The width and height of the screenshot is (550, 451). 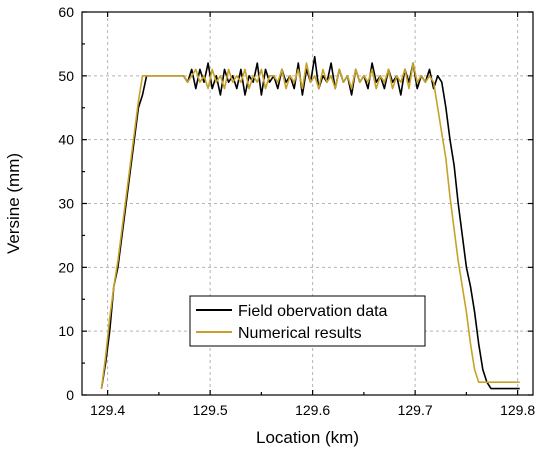 What do you see at coordinates (210, 410) in the screenshot?
I see `x-tick-label: 129.5` at bounding box center [210, 410].